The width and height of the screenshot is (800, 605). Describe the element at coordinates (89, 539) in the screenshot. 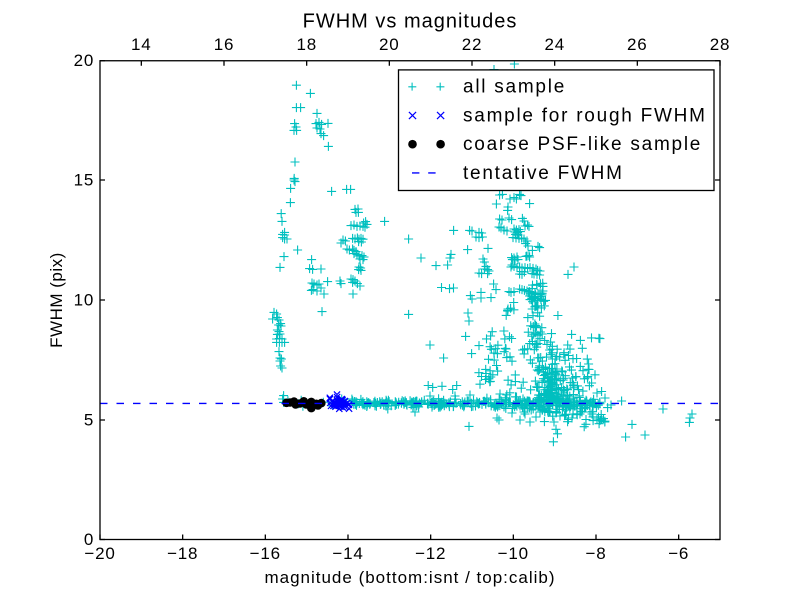

I see `svg-text: 0` at that location.